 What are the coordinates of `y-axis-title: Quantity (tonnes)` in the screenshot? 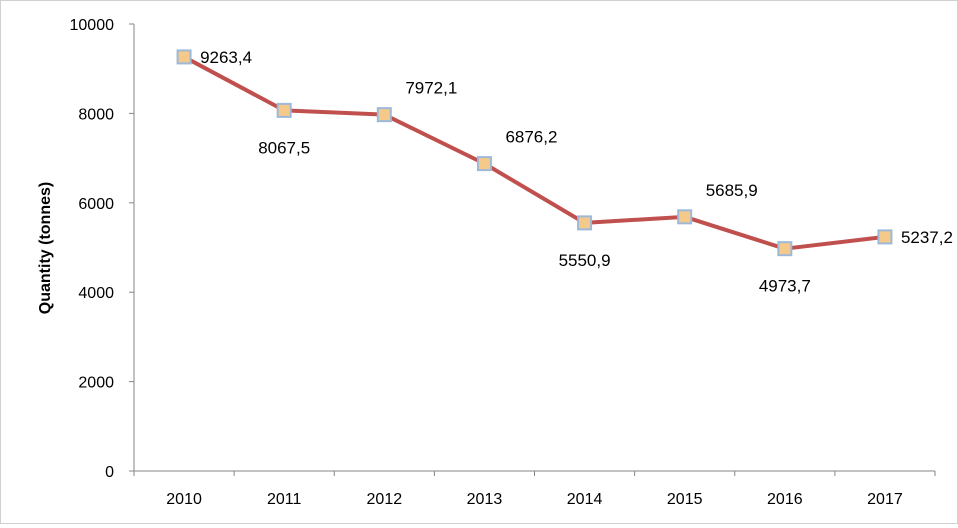 It's located at (45, 248).